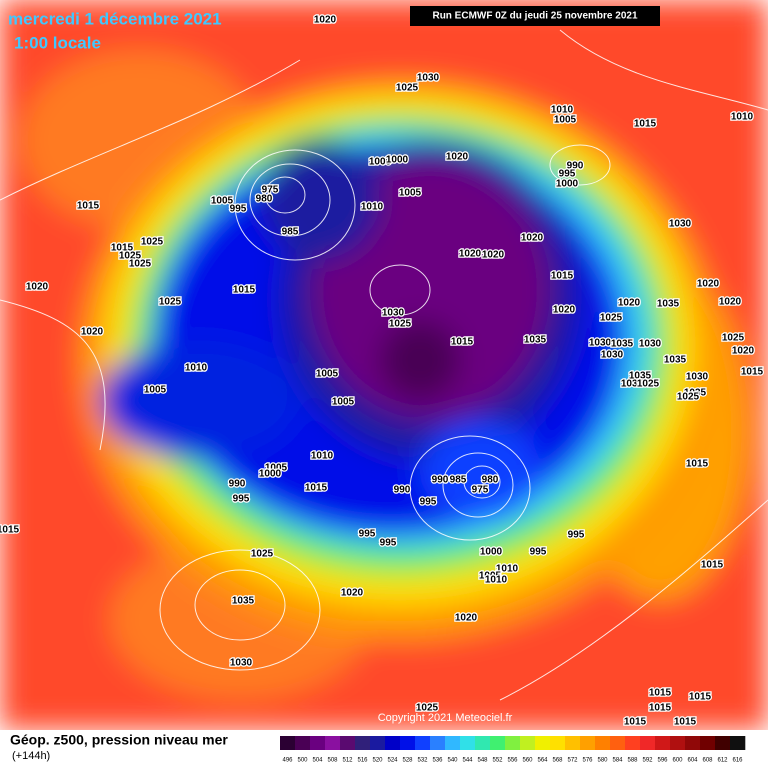 This screenshot has width=768, height=773. Describe the element at coordinates (737, 761) in the screenshot. I see `scale-label: 616` at that location.